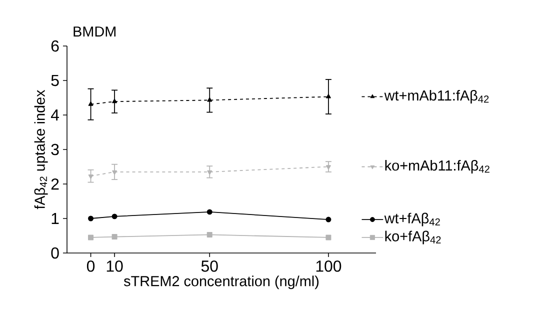 Image resolution: width=554 pixels, height=324 pixels. I want to click on legend-label: ko+fAβ$_{42}$, so click(413, 237).